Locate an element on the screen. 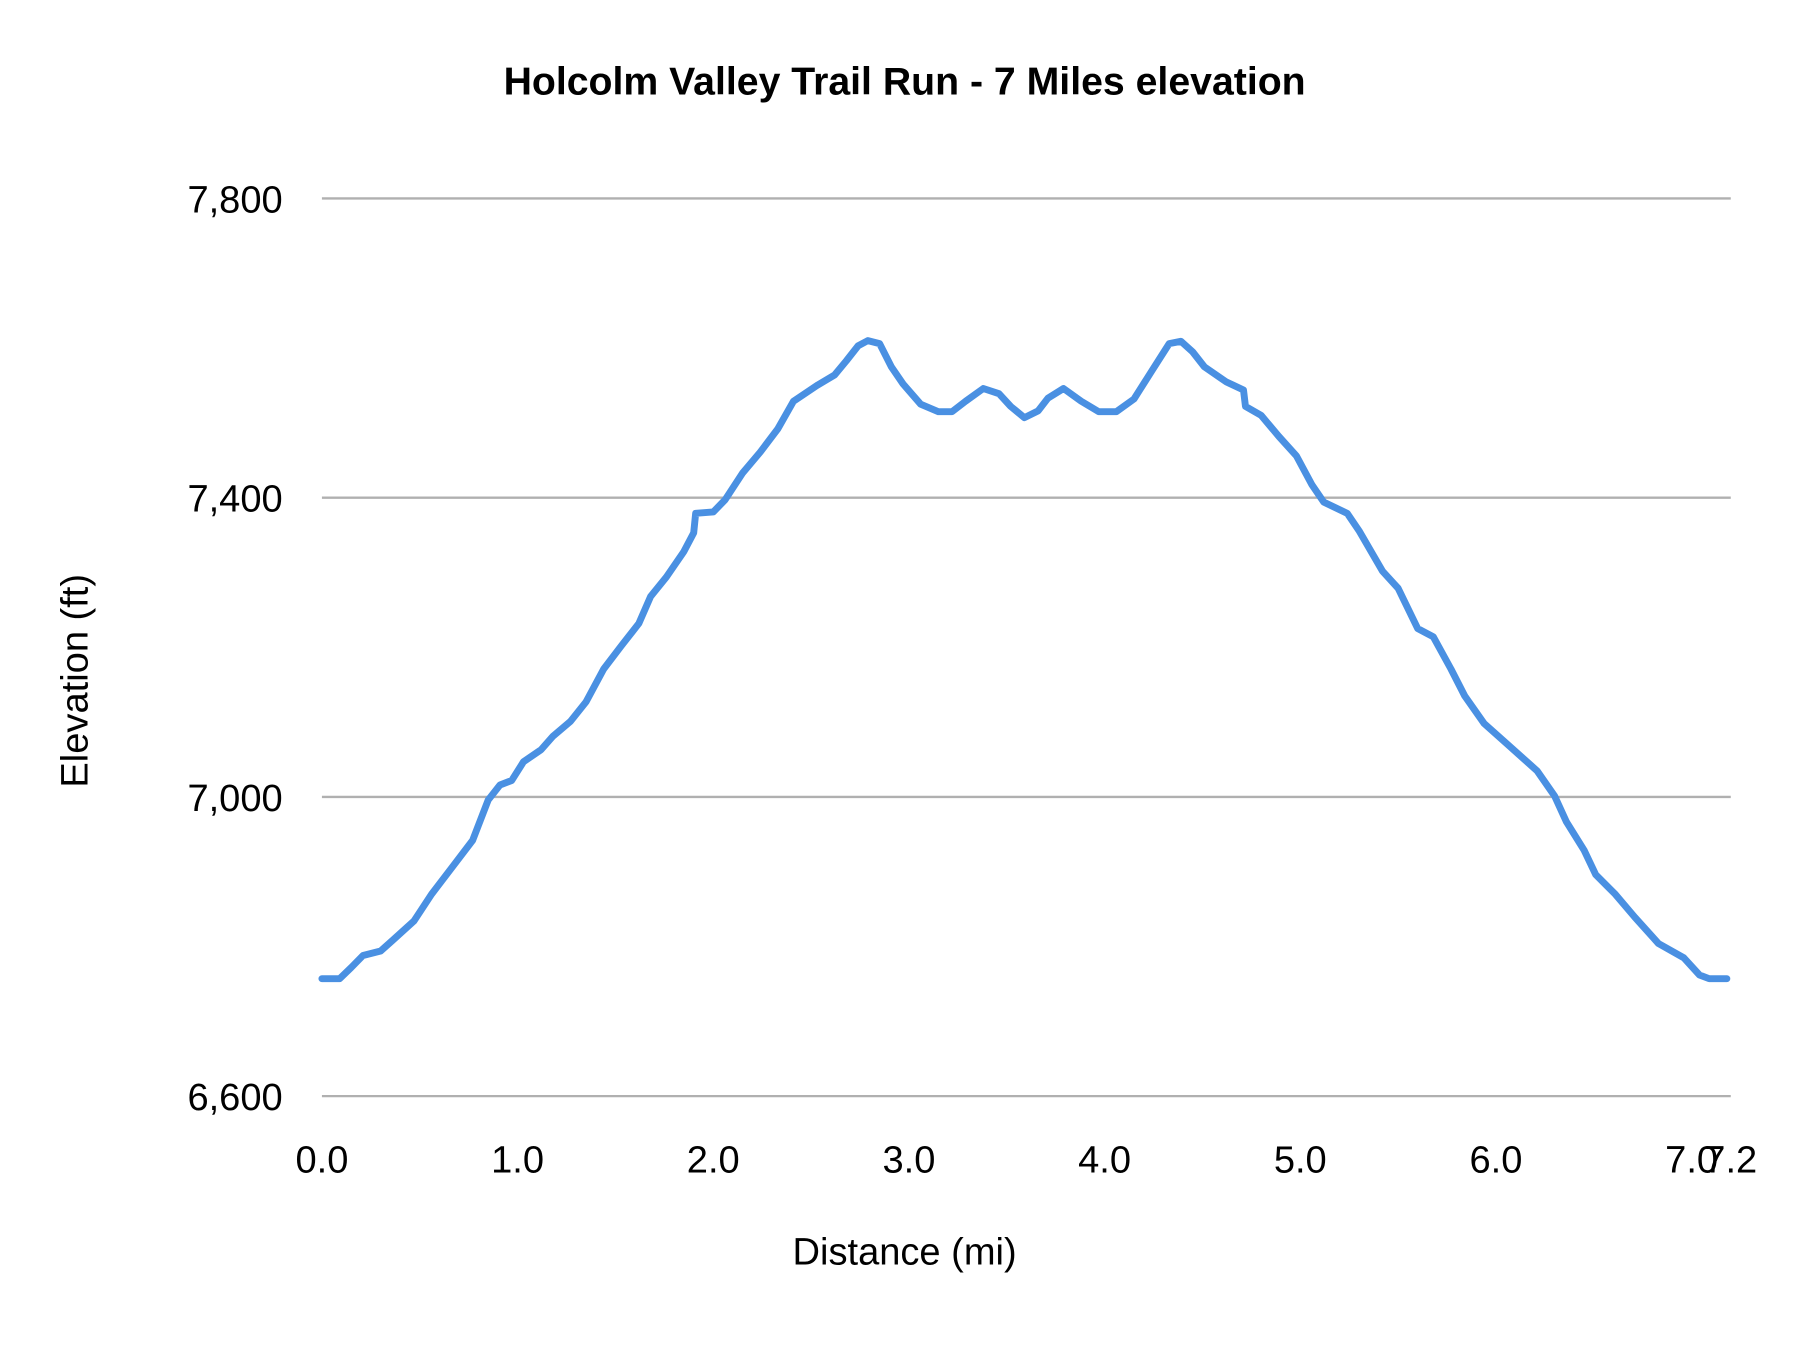 The width and height of the screenshot is (1800, 1350). y-tick-label: 7,800 is located at coordinates (234, 200).